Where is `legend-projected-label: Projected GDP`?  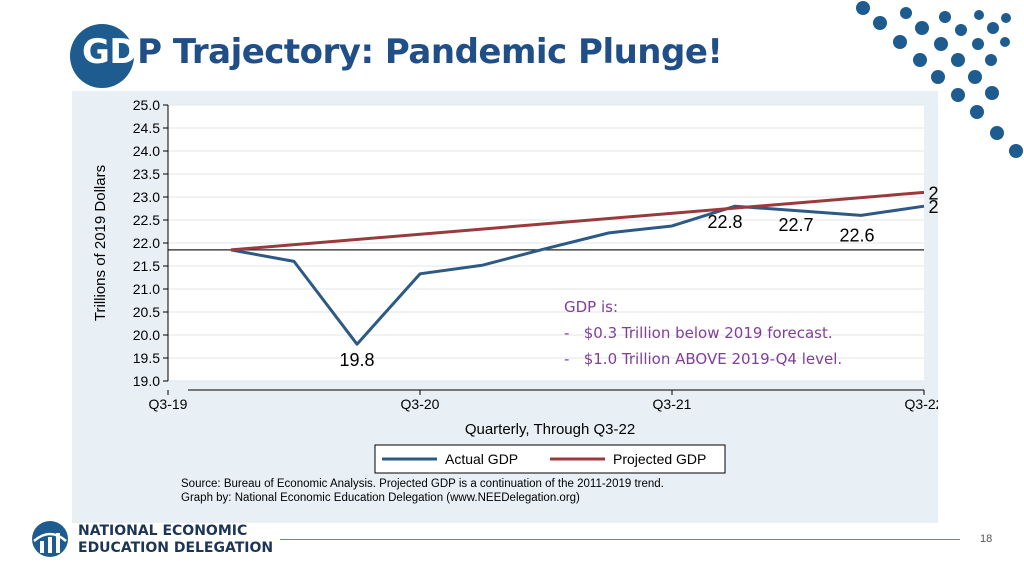
legend-projected-label: Projected GDP is located at coordinates (659, 459).